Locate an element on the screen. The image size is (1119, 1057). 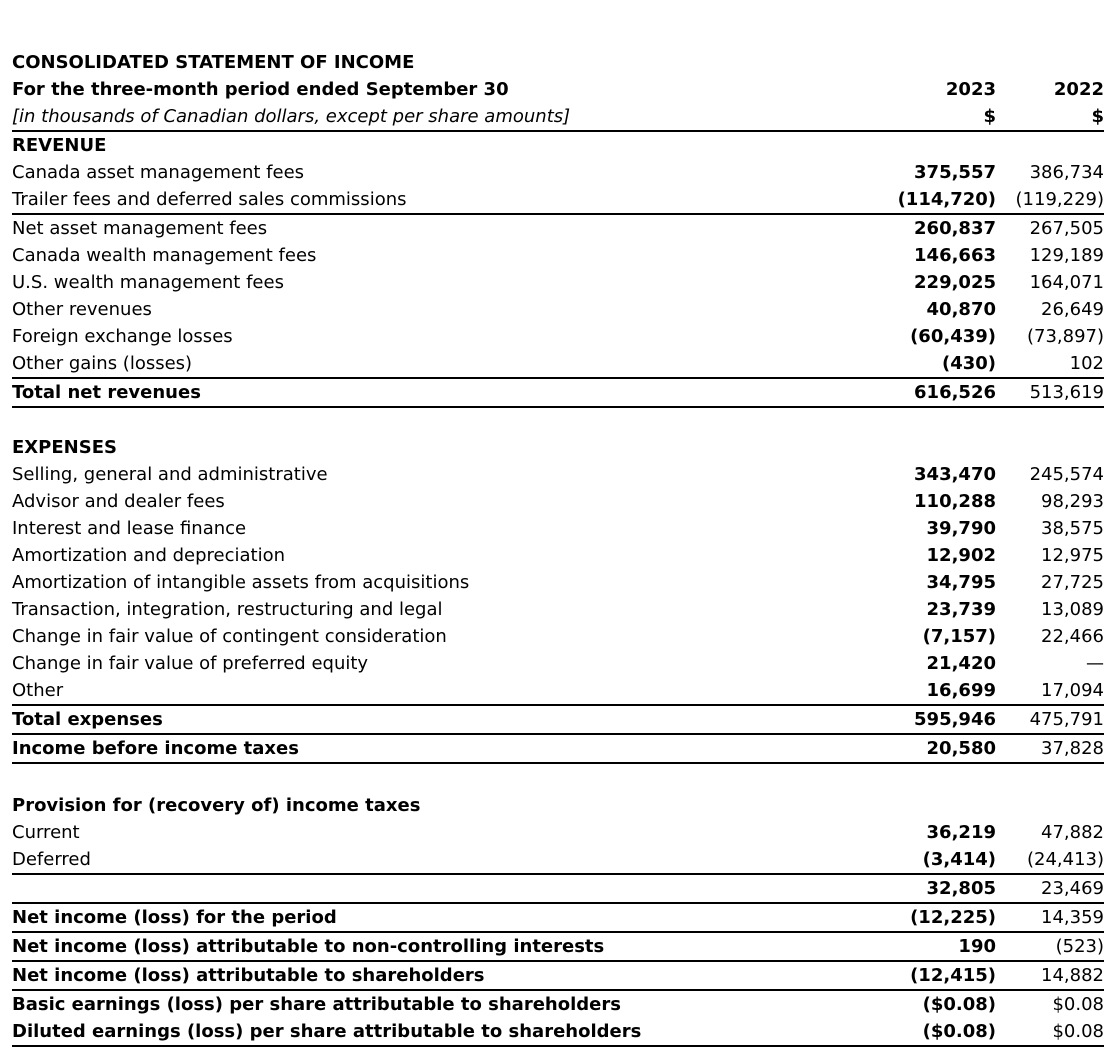
revenue-heading: REVENUE is located at coordinates (558, 145).